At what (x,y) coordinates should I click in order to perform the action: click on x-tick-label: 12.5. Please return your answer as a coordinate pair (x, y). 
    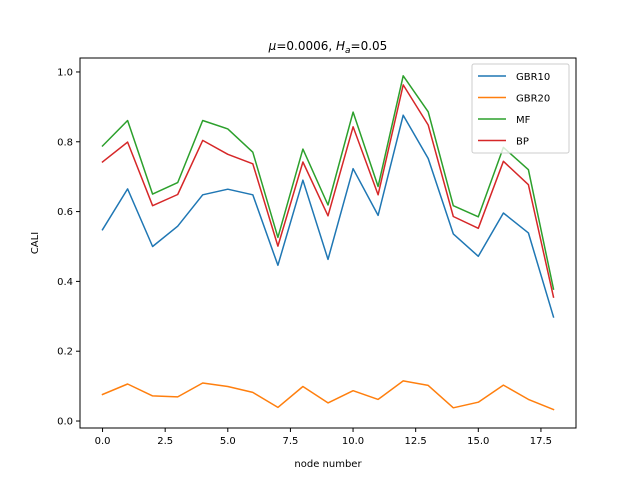
    Looking at the image, I should click on (416, 441).